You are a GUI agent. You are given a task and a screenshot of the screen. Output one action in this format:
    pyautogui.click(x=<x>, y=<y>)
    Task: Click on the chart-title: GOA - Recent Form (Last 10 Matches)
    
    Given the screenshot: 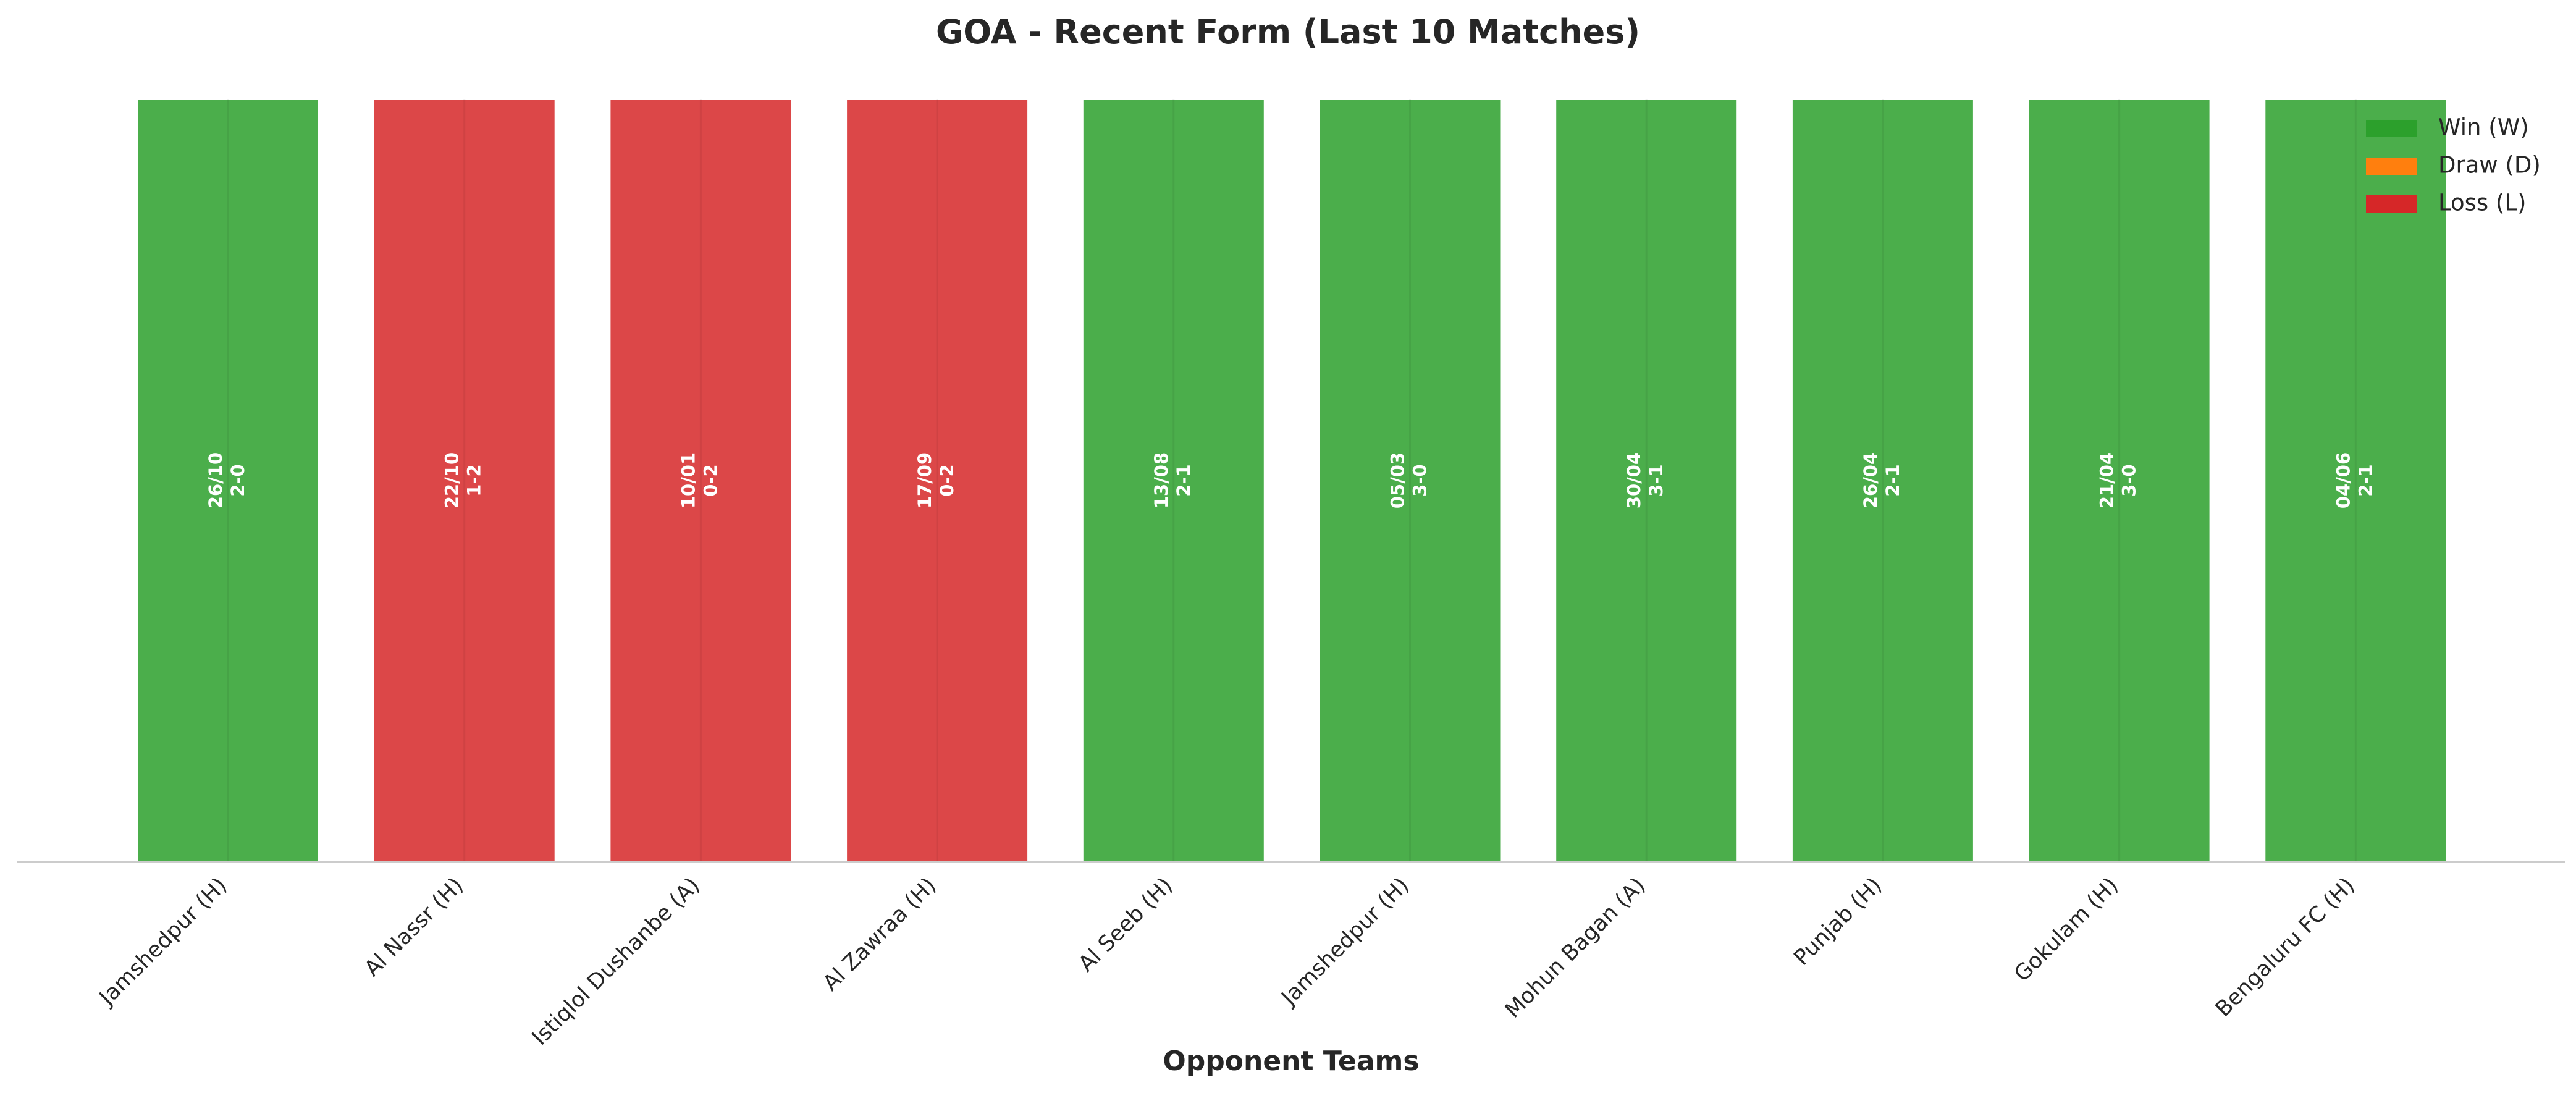 What is the action you would take?
    pyautogui.click(x=1288, y=32)
    